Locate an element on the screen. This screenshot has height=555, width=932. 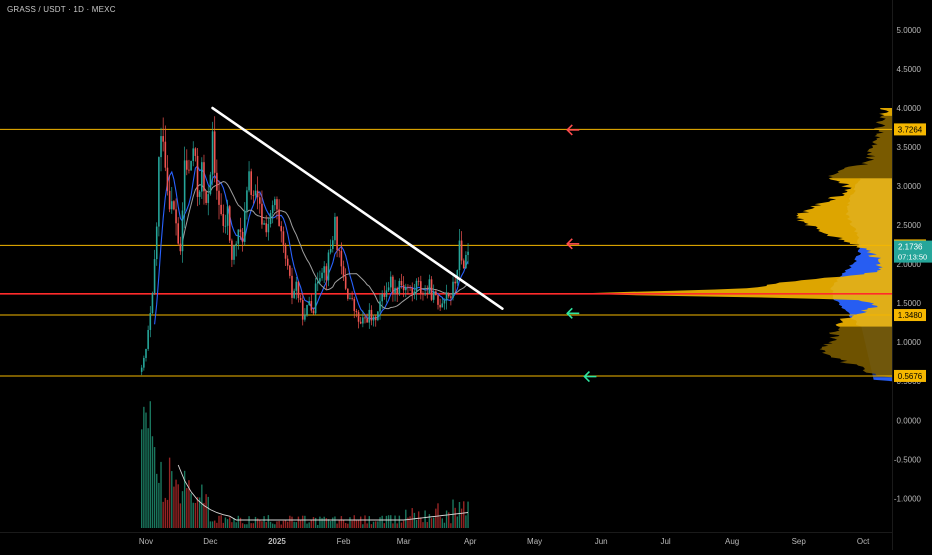
volume-profile-shade-bottom is located at coordinates (816, 352).